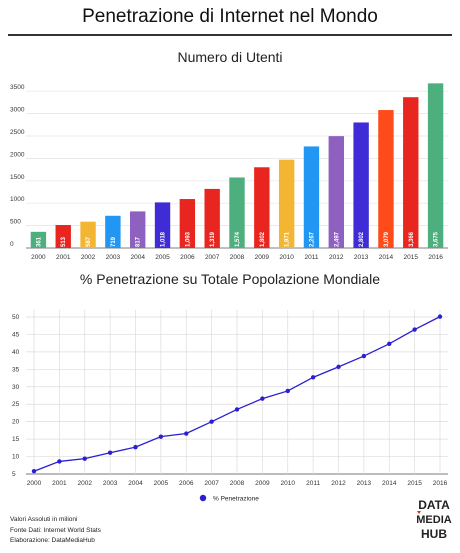  What do you see at coordinates (288, 483) in the screenshot?
I see `line-x-tick-label: 2010` at bounding box center [288, 483].